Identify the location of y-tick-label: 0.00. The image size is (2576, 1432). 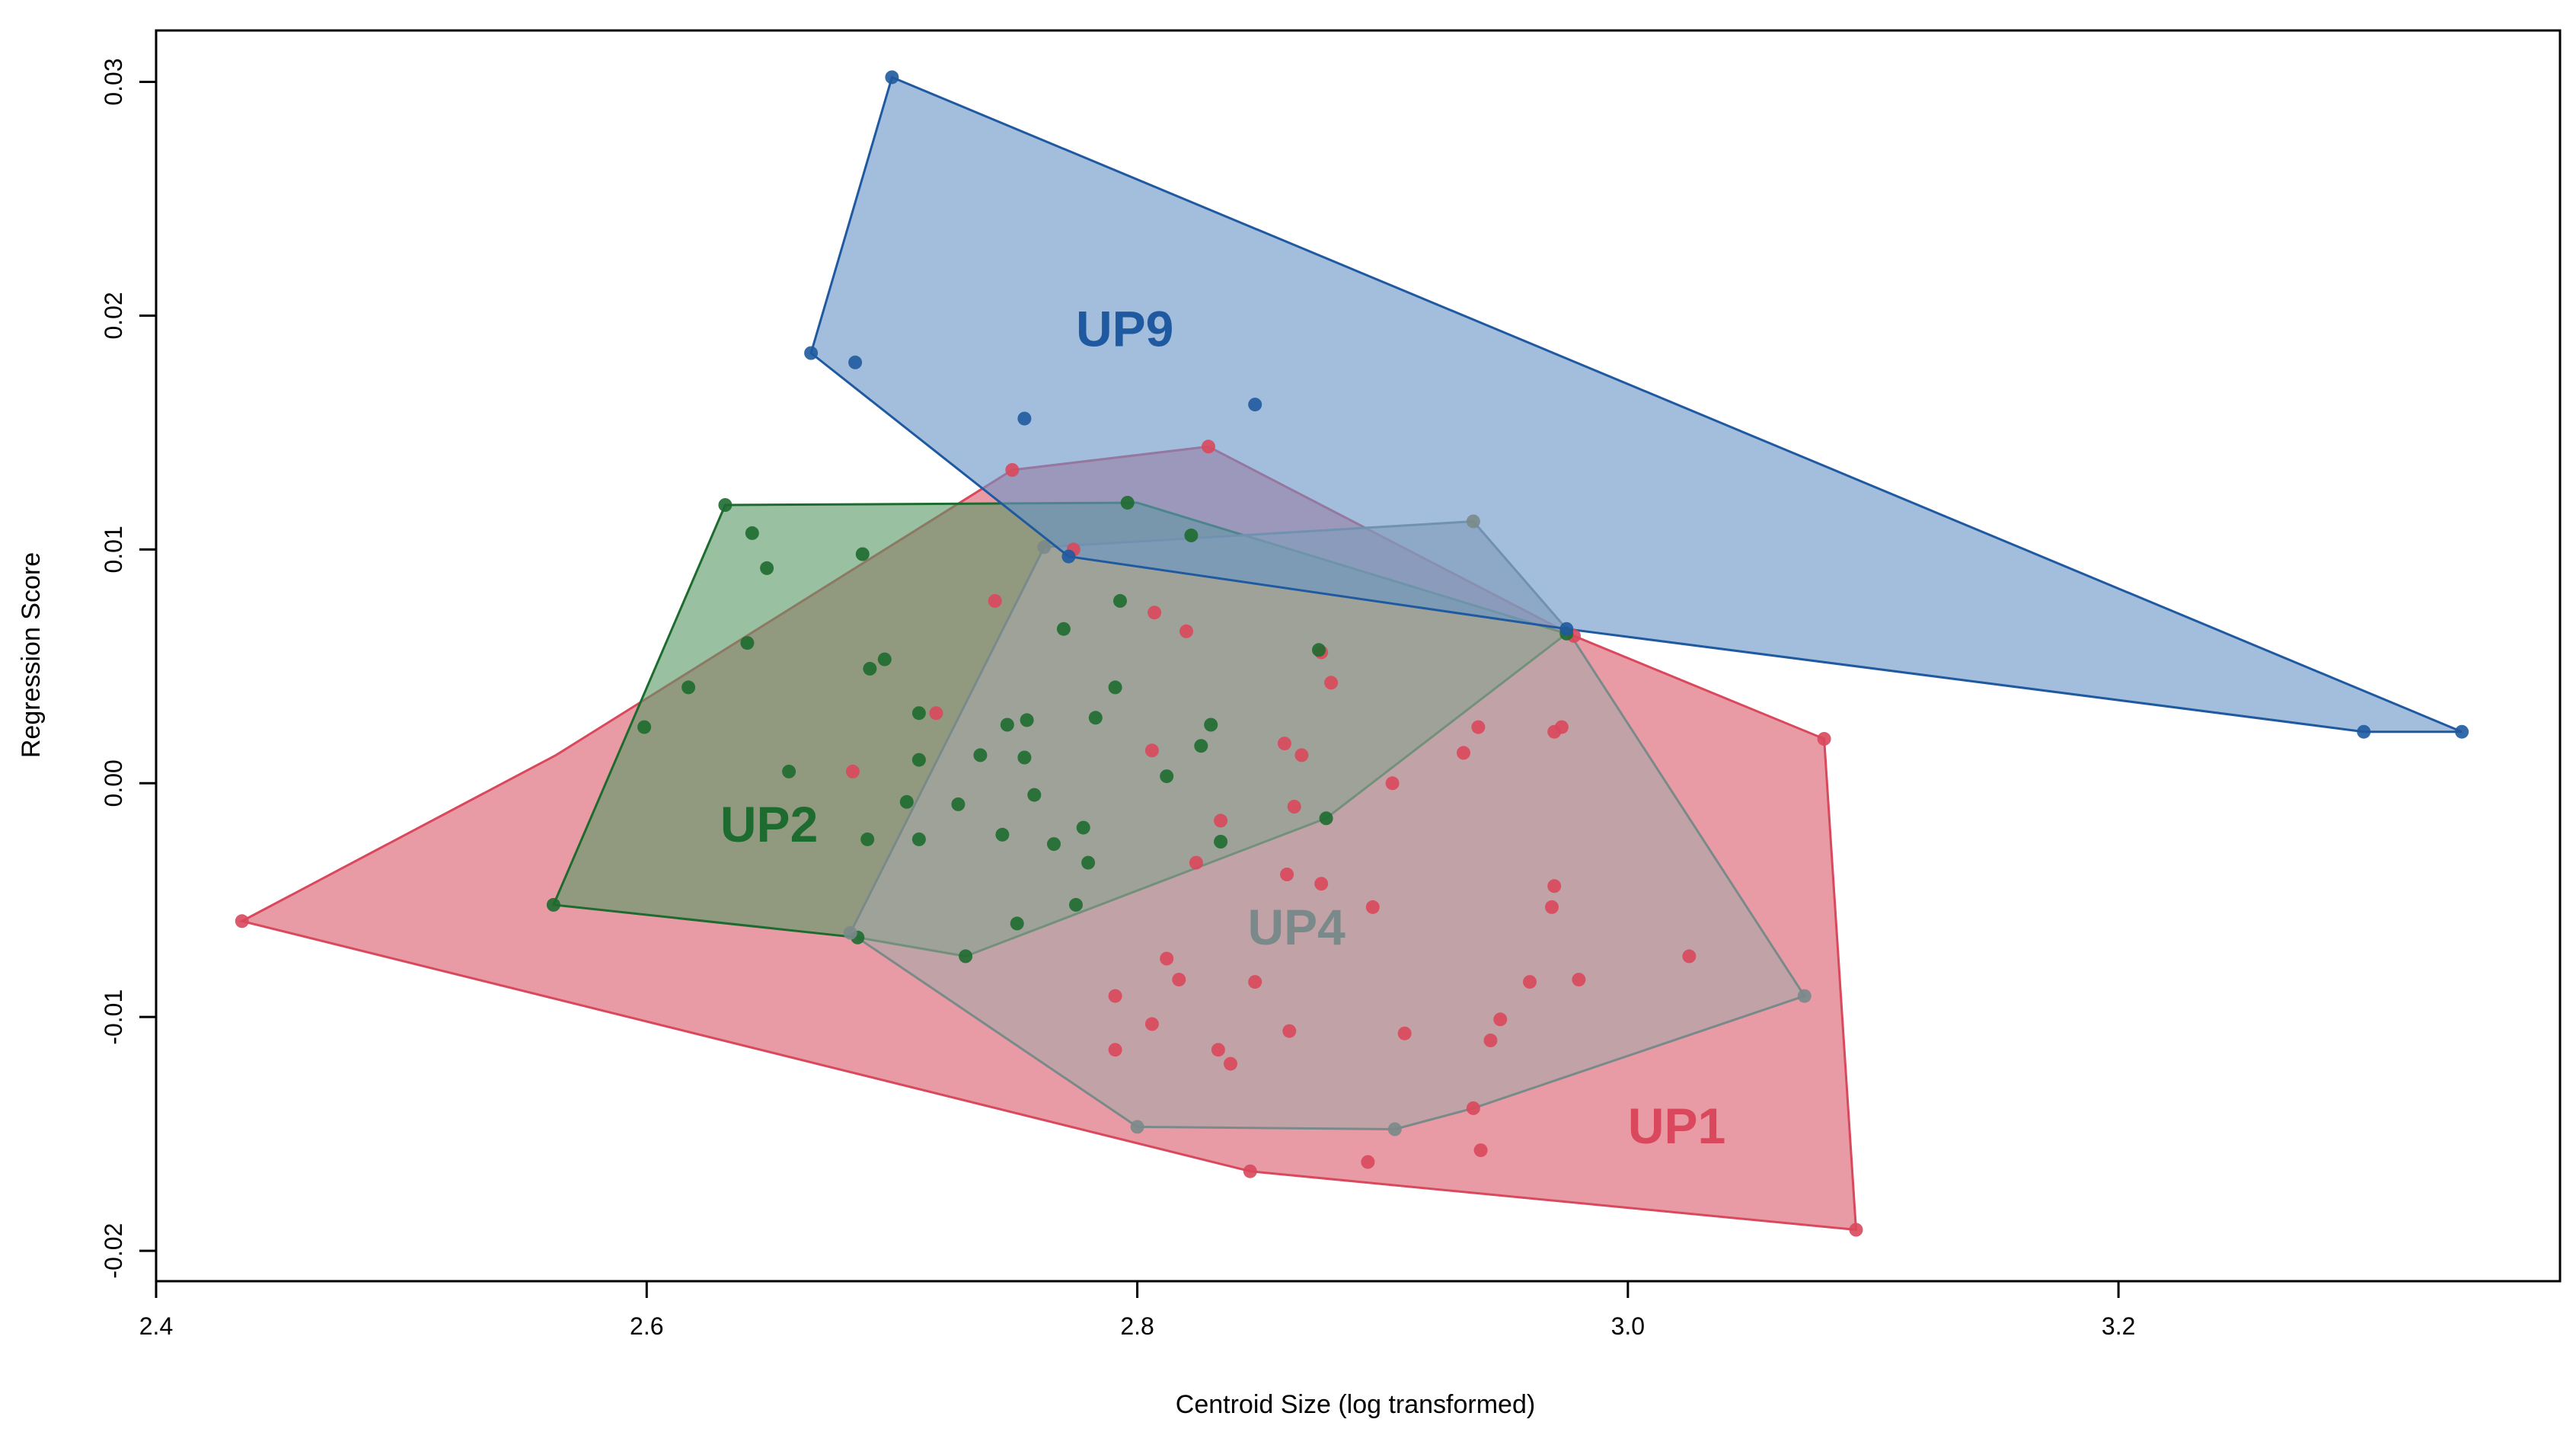
(113, 783).